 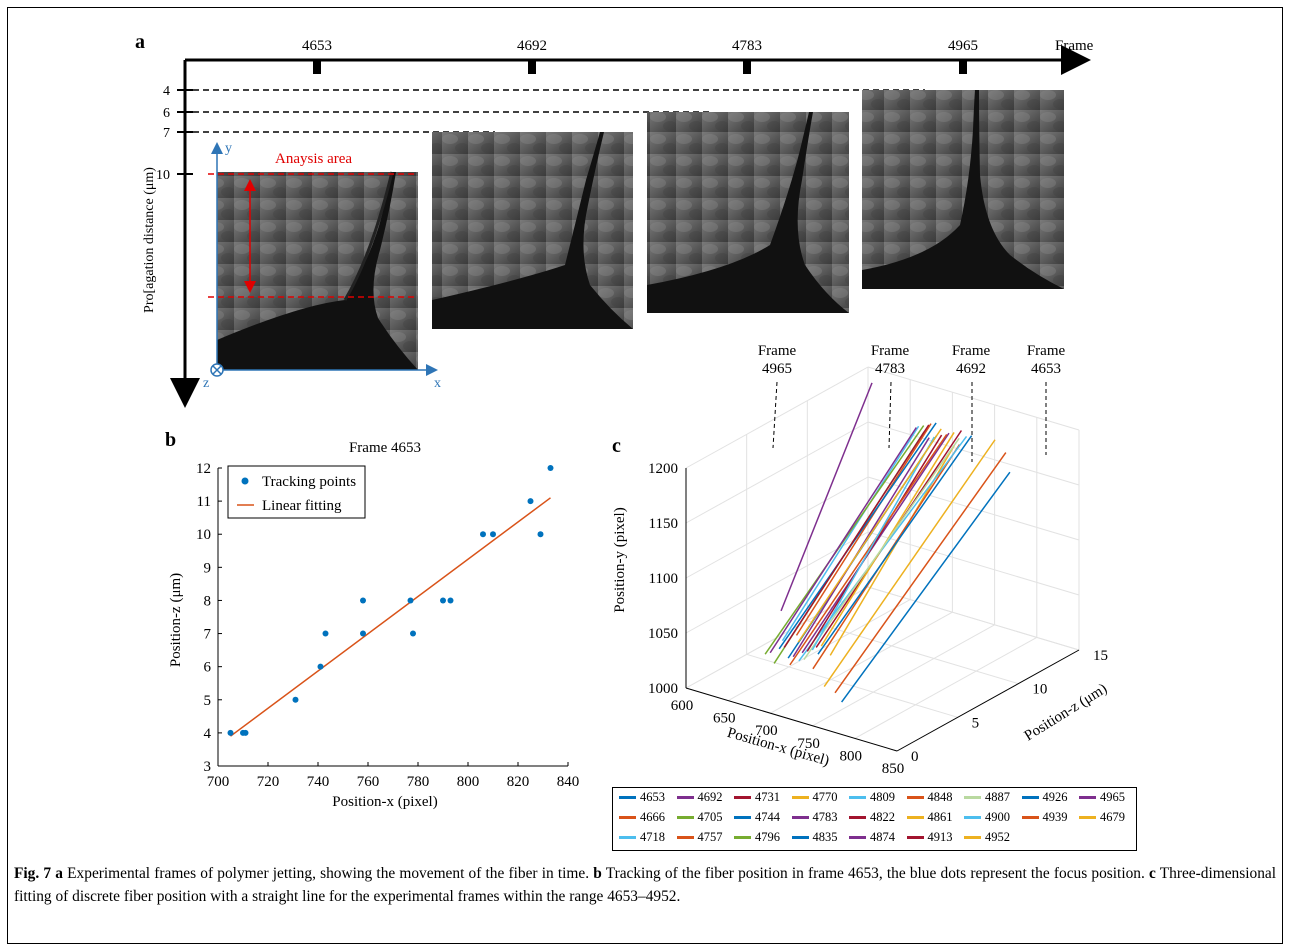 What do you see at coordinates (620, 559) in the screenshot?
I see `panel-c-ylabel: Position-y (pixel)` at bounding box center [620, 559].